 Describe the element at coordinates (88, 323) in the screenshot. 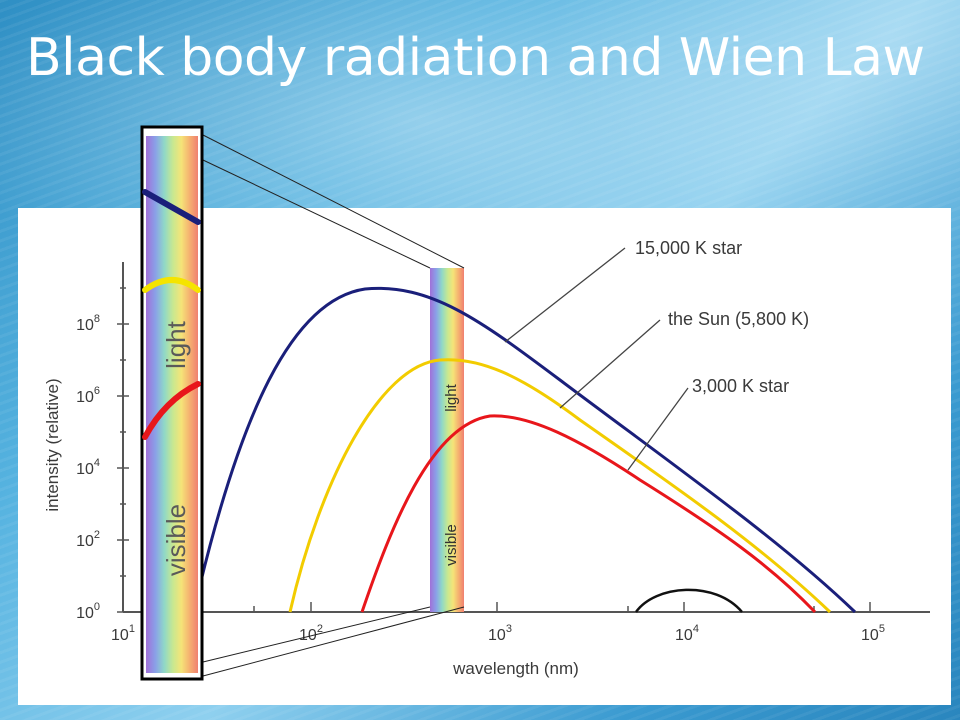

I see `y-tick-label: 10⁸` at that location.